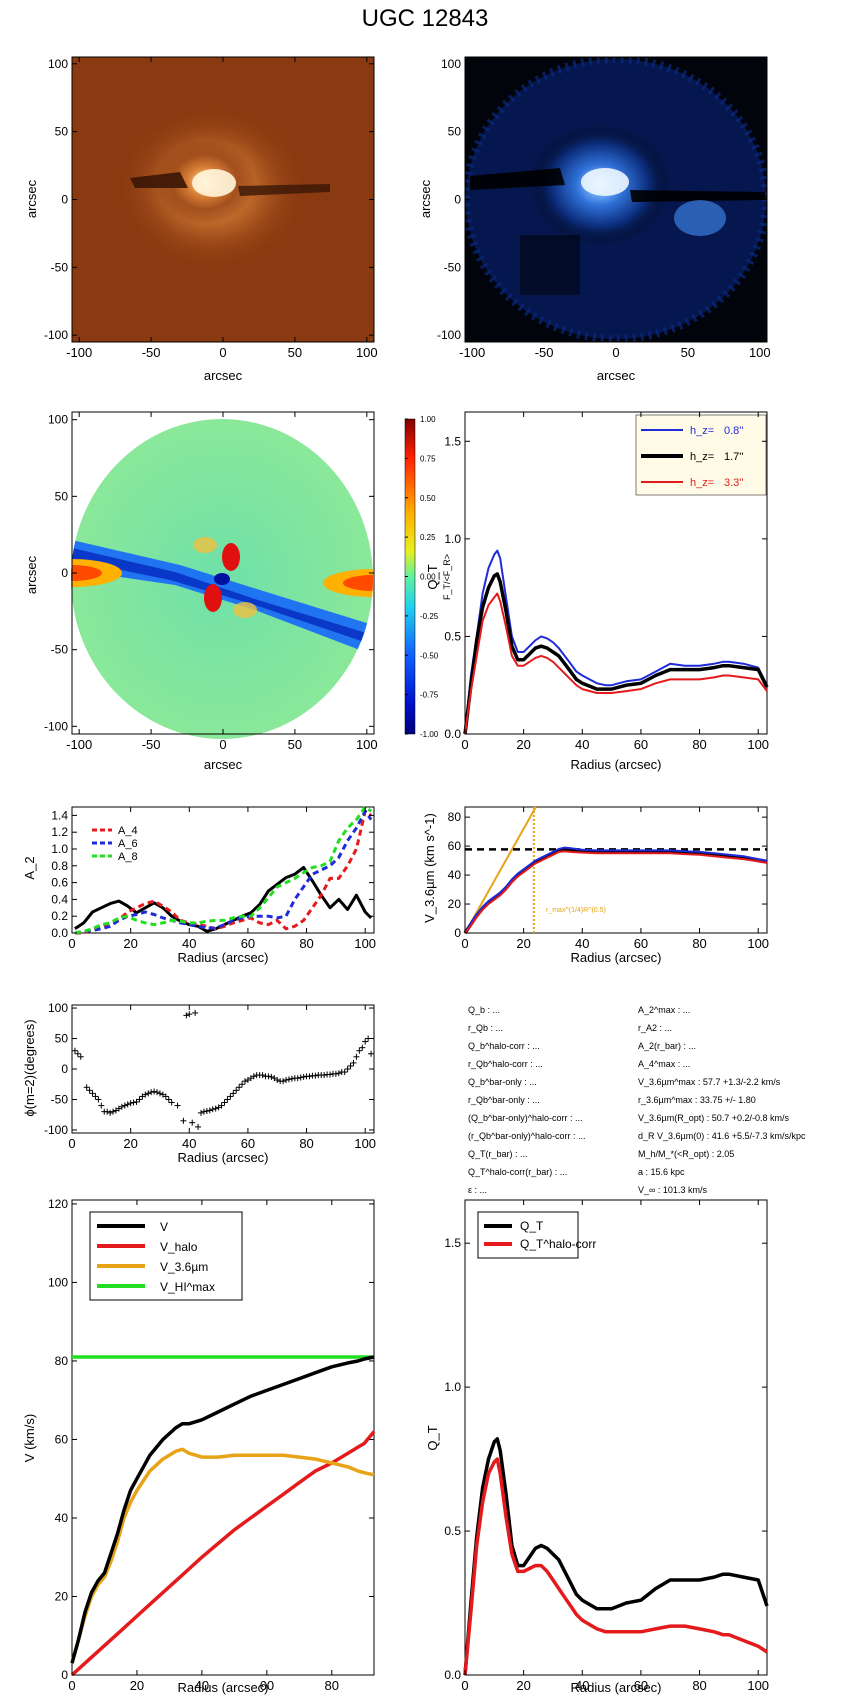 The height and width of the screenshot is (1700, 850). Describe the element at coordinates (29, 867) in the screenshot. I see `am-ylabel: A_2` at that location.